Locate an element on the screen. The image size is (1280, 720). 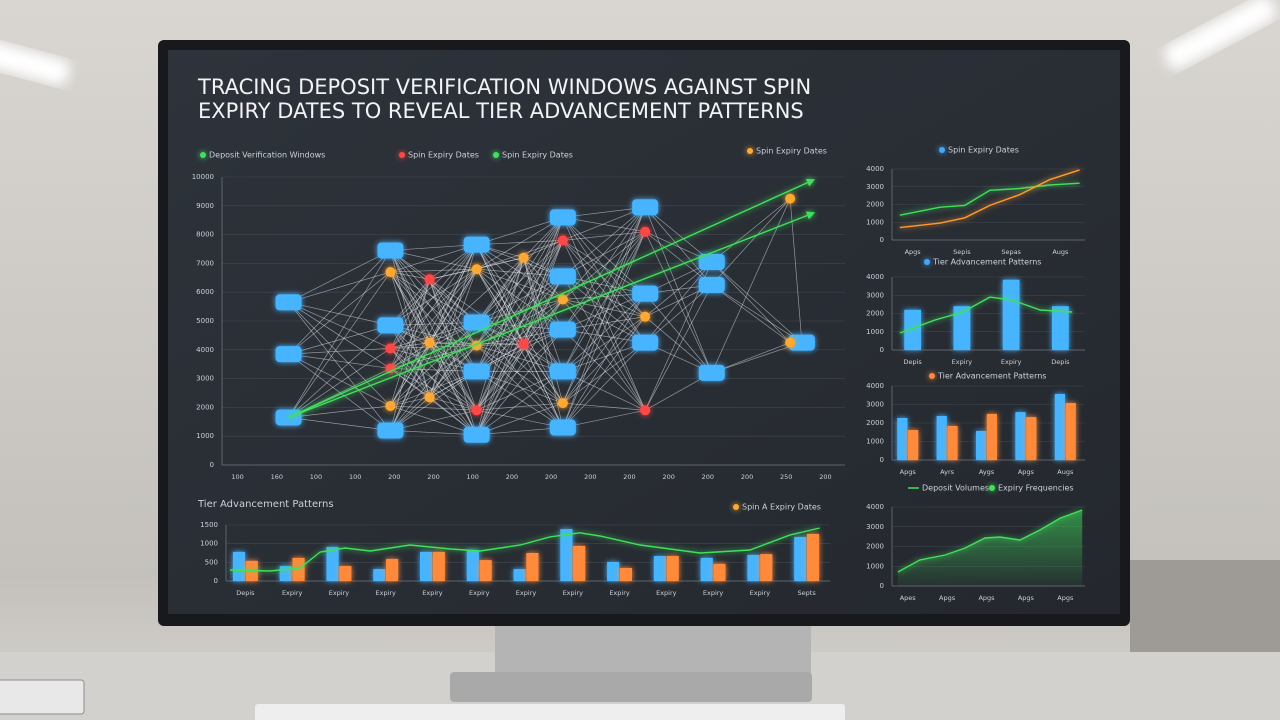
line is located at coordinates (989, 199).